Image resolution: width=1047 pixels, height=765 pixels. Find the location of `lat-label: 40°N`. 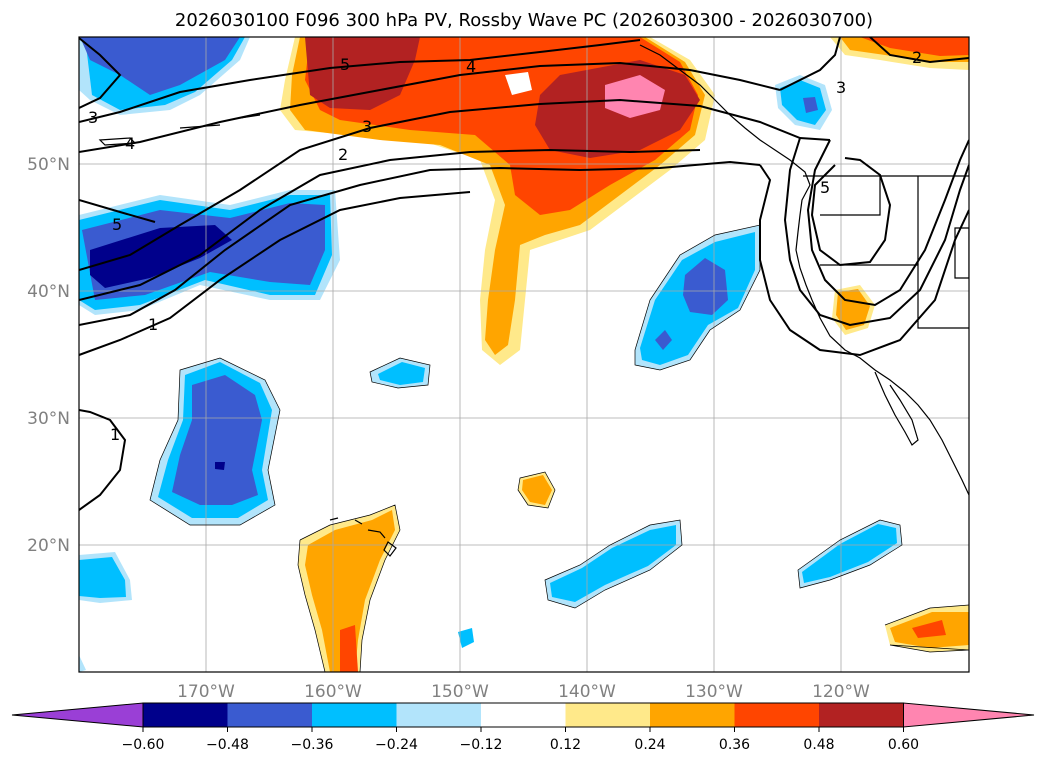

lat-label: 40°N is located at coordinates (48, 292).